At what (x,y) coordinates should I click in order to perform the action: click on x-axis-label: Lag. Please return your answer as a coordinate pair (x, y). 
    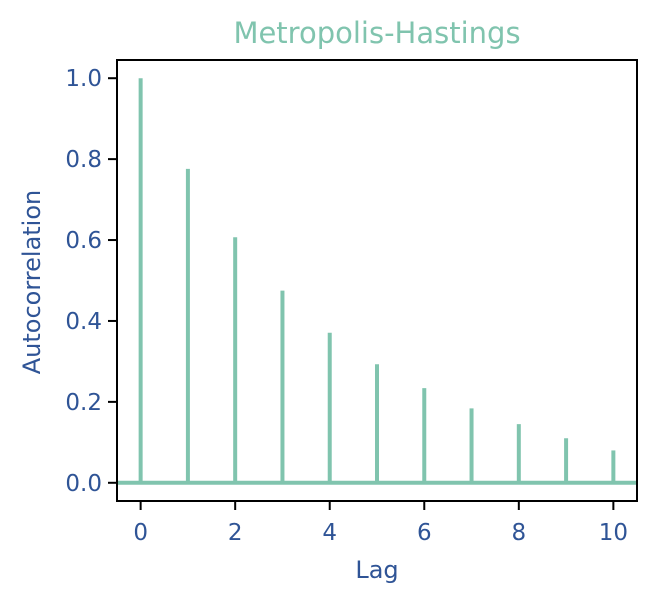
    Looking at the image, I should click on (376, 570).